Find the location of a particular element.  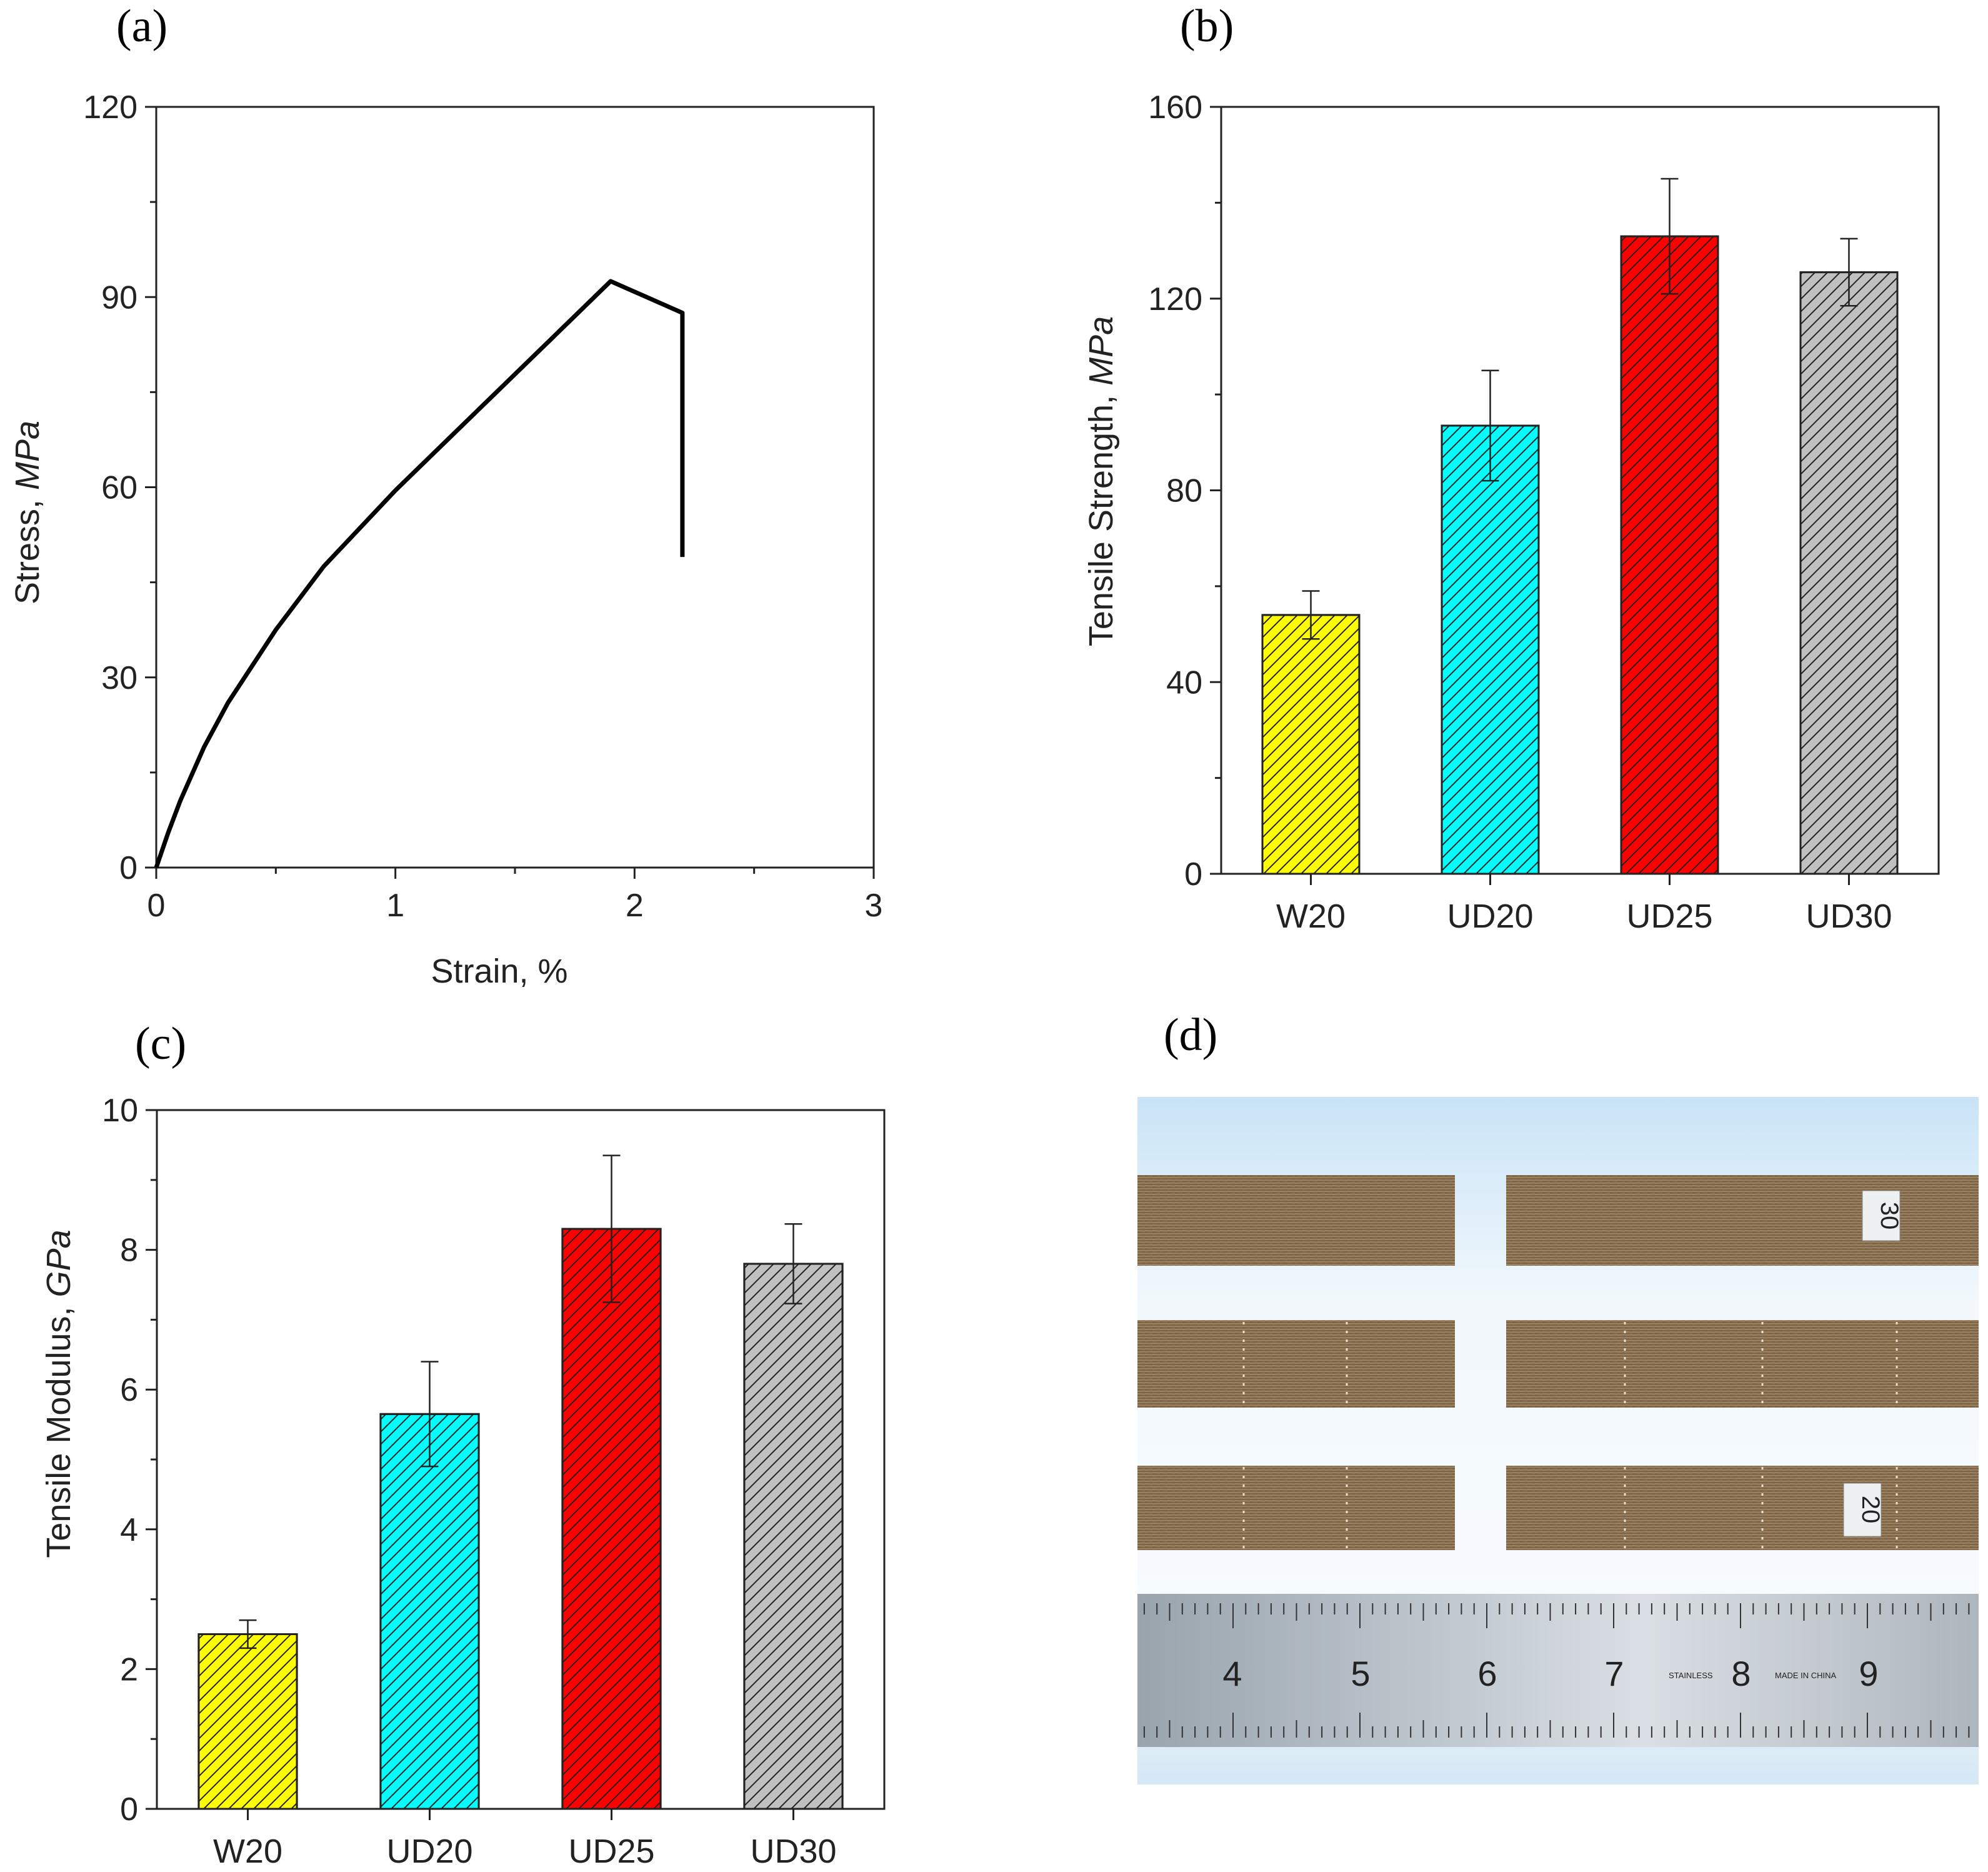

a-plot-frame is located at coordinates (515, 488).